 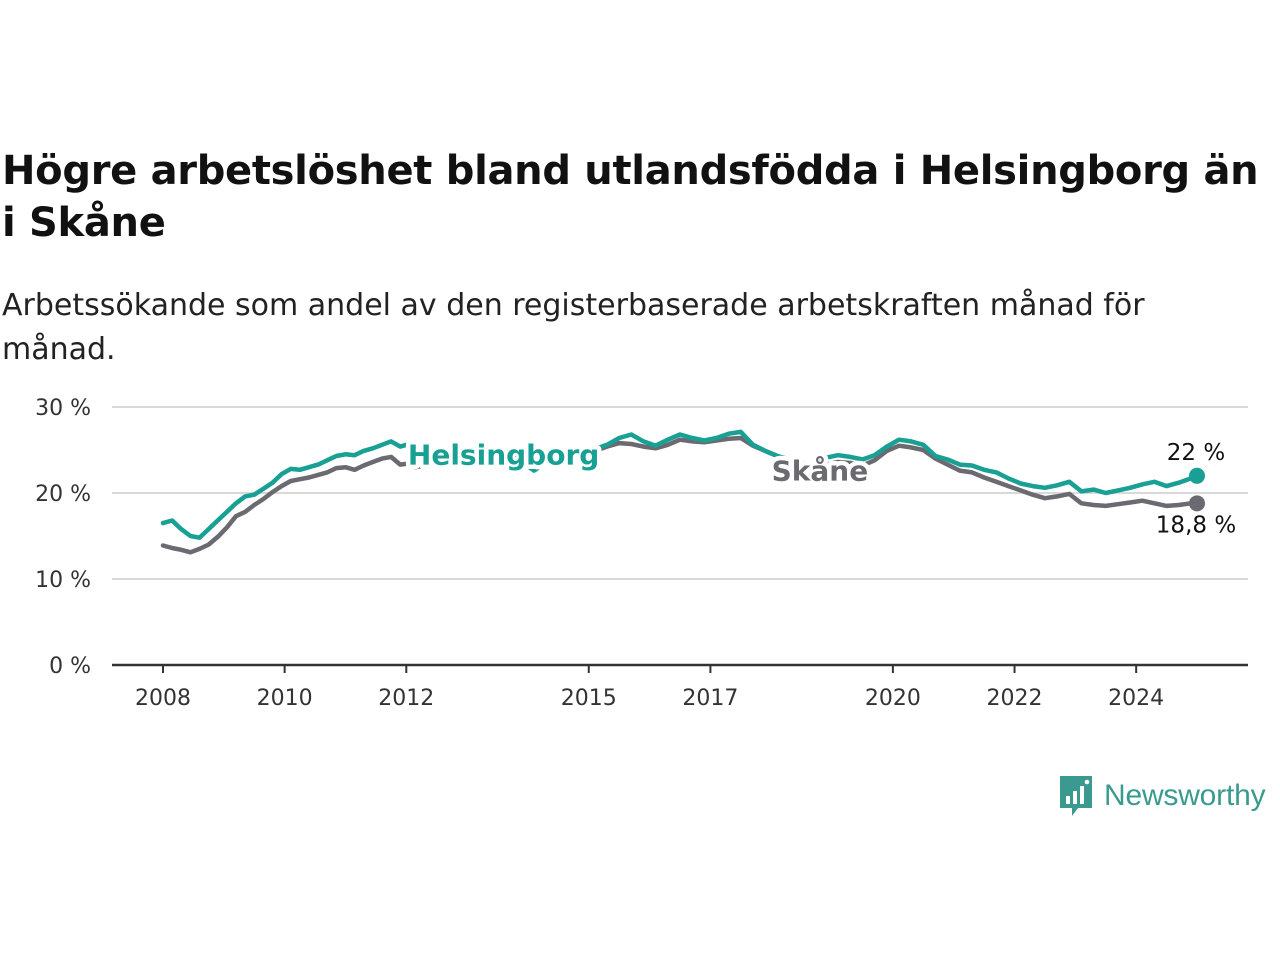 What do you see at coordinates (63, 494) in the screenshot?
I see `y-tick-label: 20 %` at bounding box center [63, 494].